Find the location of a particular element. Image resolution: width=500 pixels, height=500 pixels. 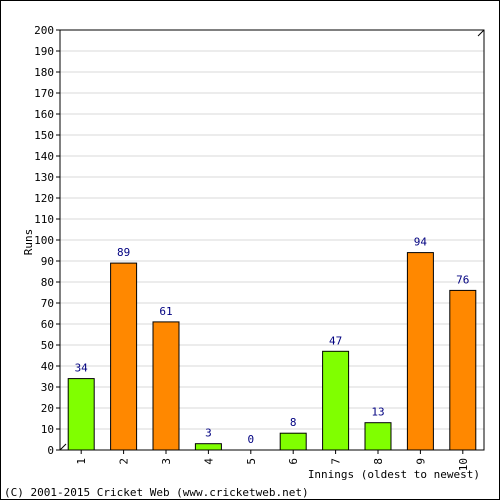

y-tick-label: 0 is located at coordinates (50, 450).